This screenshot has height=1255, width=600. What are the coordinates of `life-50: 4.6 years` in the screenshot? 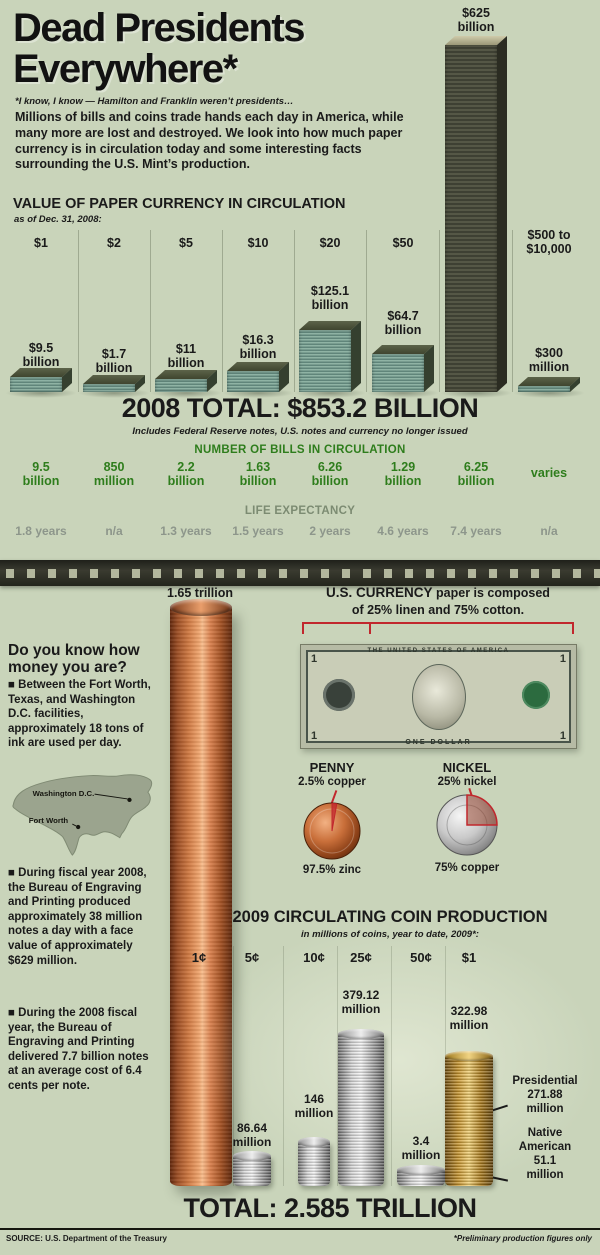 It's located at (403, 531).